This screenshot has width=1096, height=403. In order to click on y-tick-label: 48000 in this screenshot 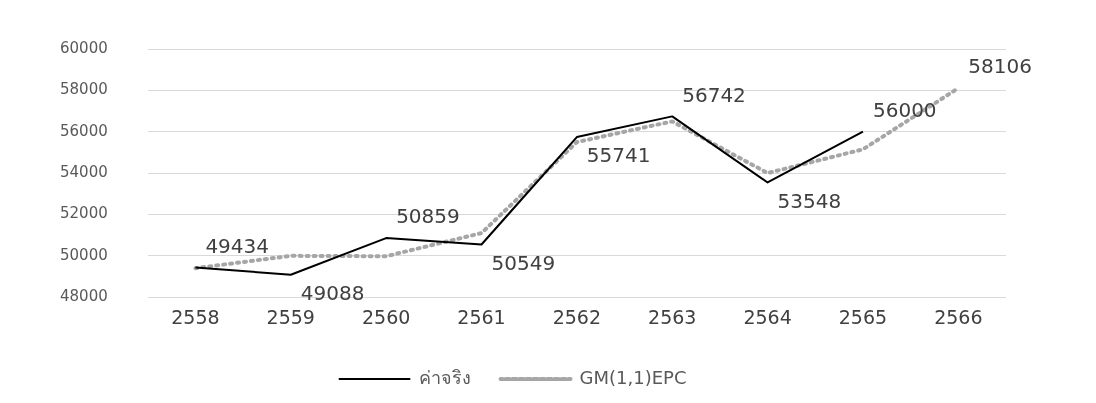, I will do `click(84, 296)`.